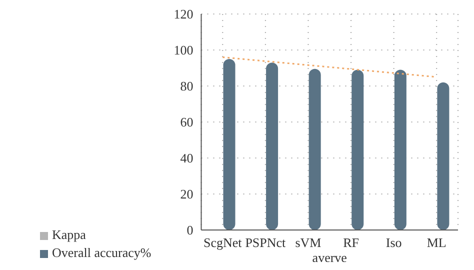 Image resolution: width=474 pixels, height=270 pixels. Describe the element at coordinates (265, 242) in the screenshot. I see `x-tick-label: PSPNct` at that location.